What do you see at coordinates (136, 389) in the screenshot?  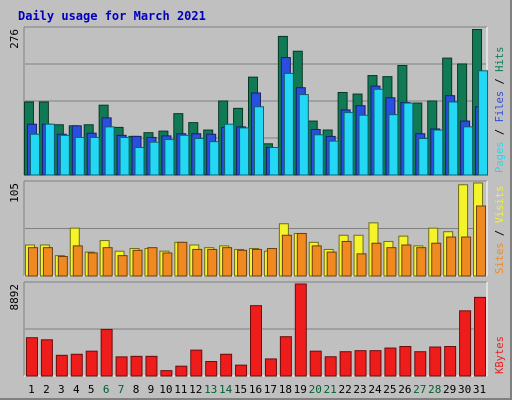 I see `x-tick-label-day-8: 8` at bounding box center [136, 389].